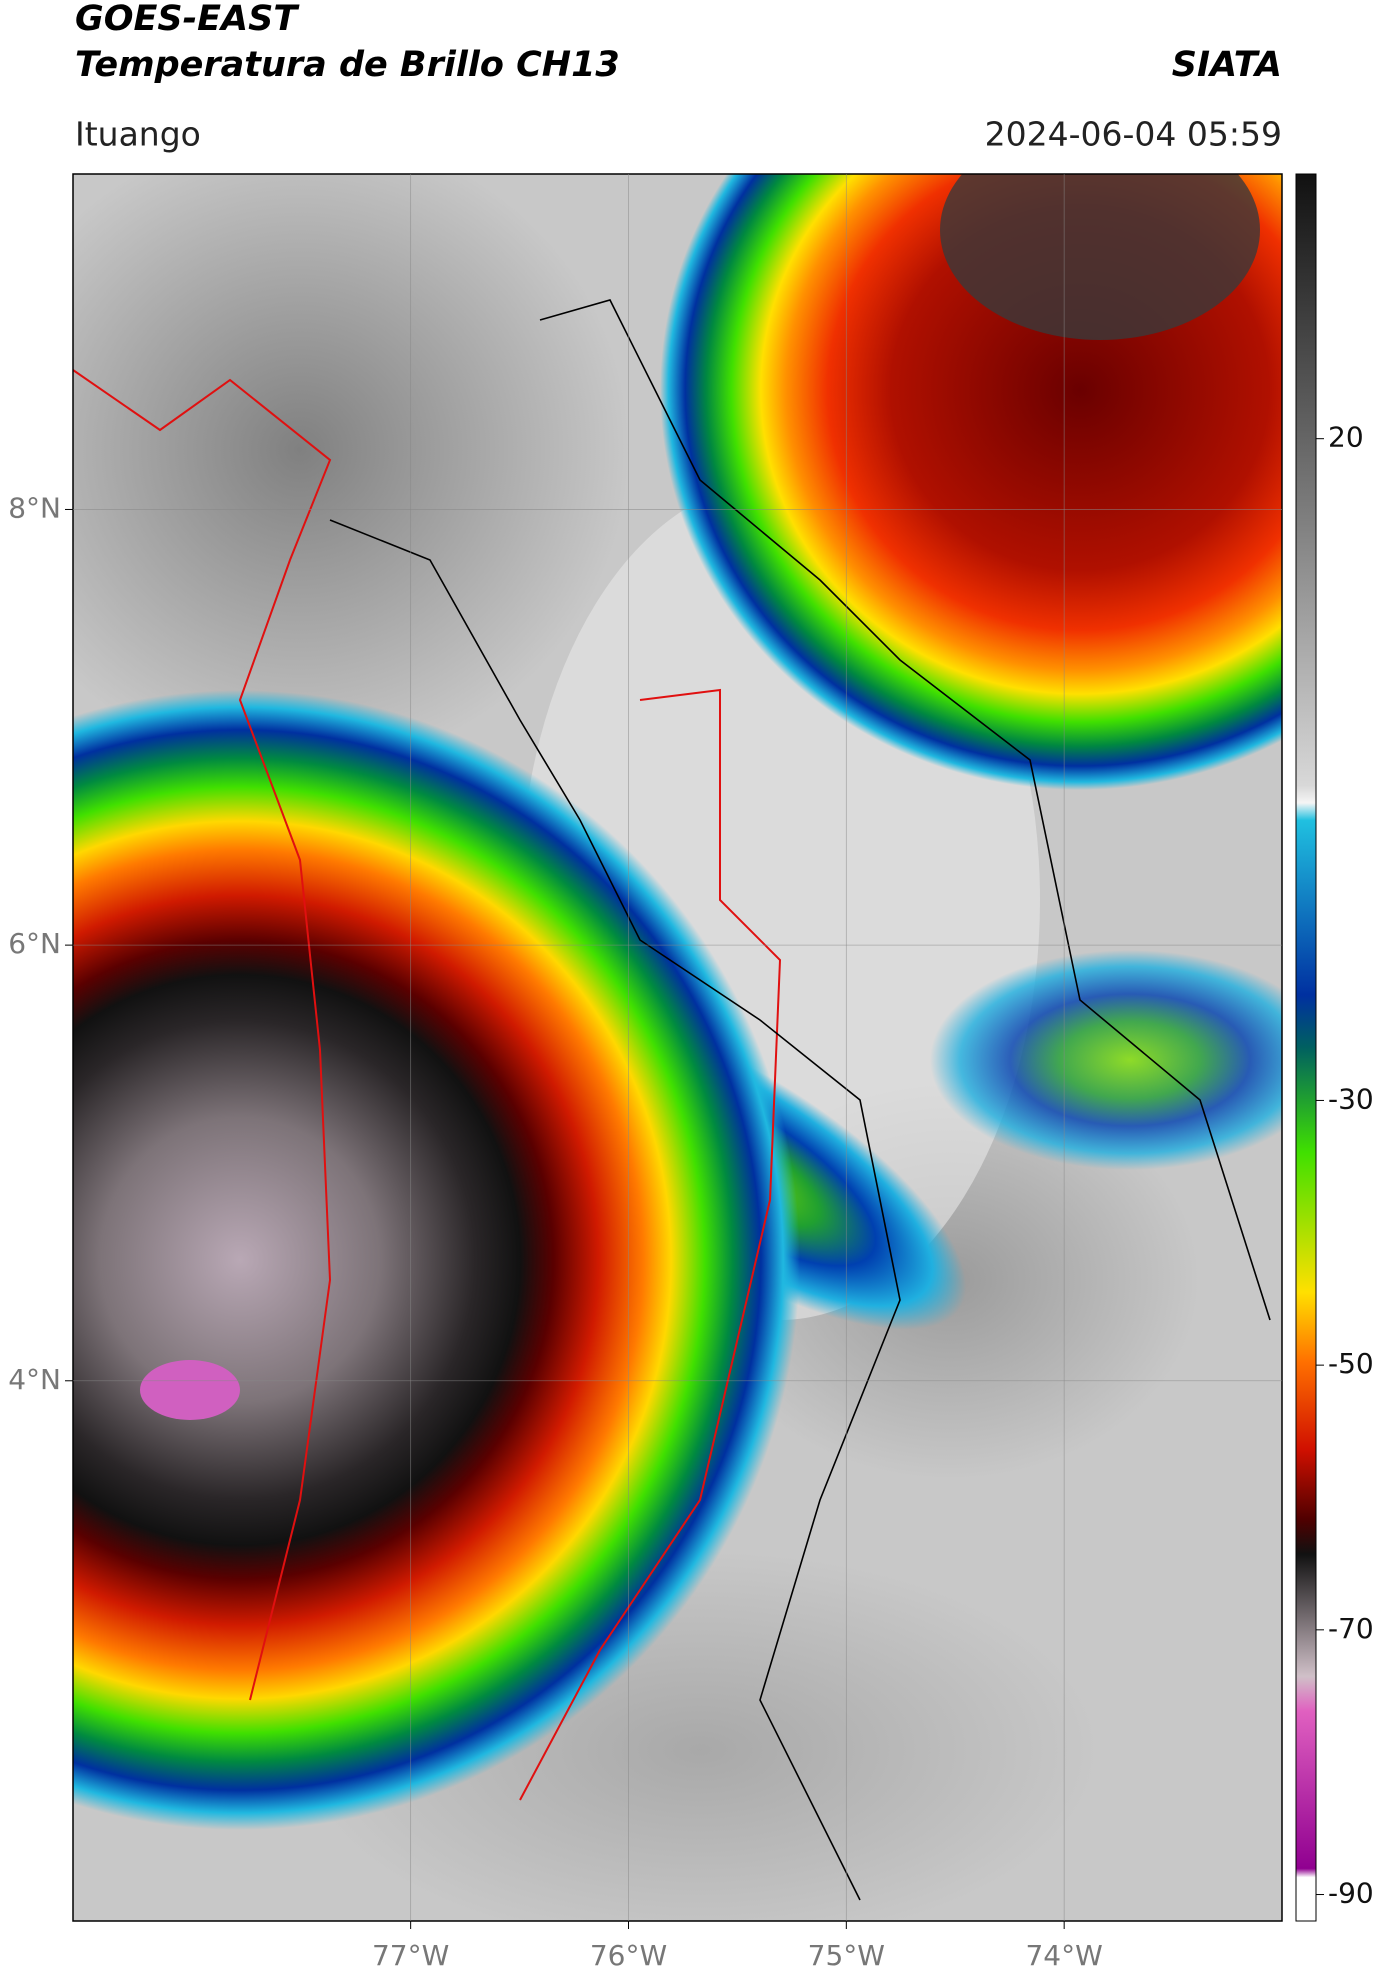 This screenshot has width=1384, height=1985. Describe the element at coordinates (846, 1955) in the screenshot. I see `x-tick-label: 75°W` at that location.